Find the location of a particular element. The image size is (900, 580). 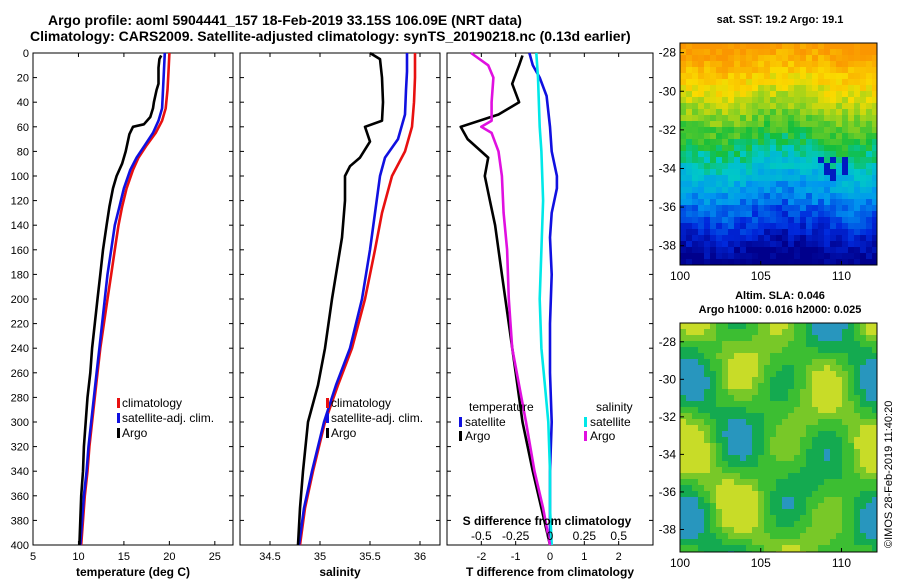

xaxis-label-salinity: salinity is located at coordinates (340, 572).